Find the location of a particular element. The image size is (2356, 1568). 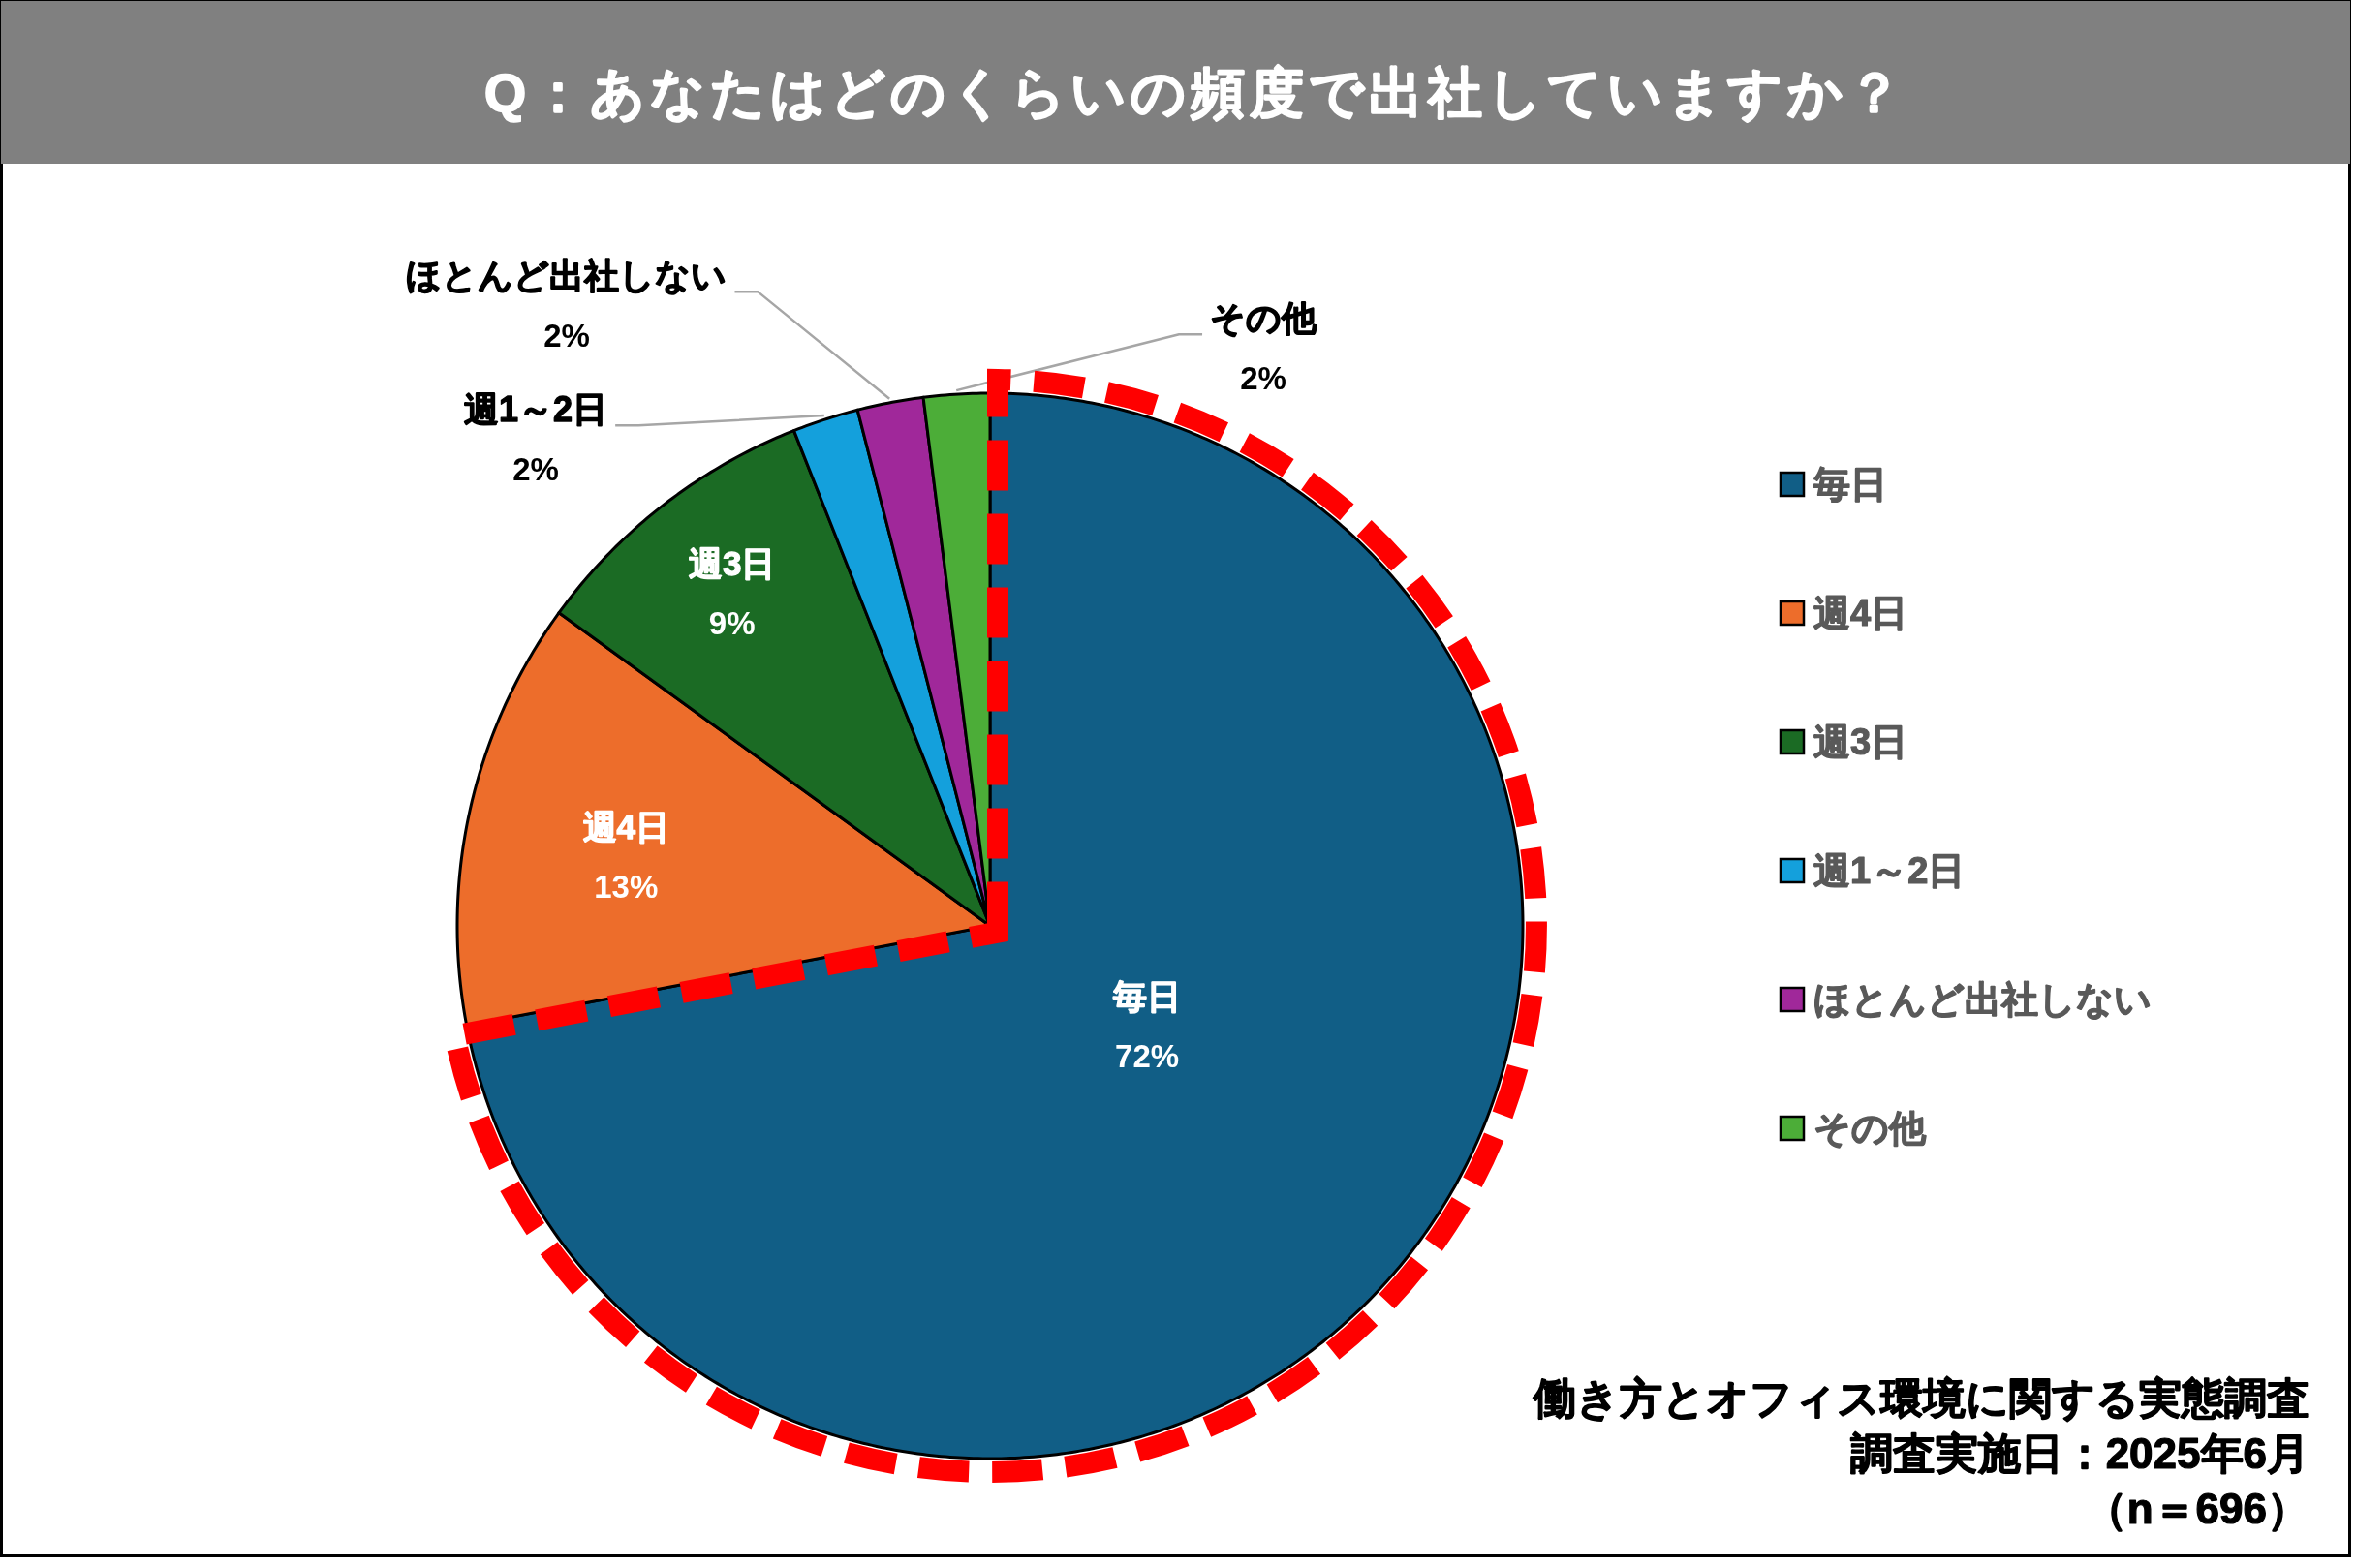

slice-label: 毎日 is located at coordinates (1147, 995).